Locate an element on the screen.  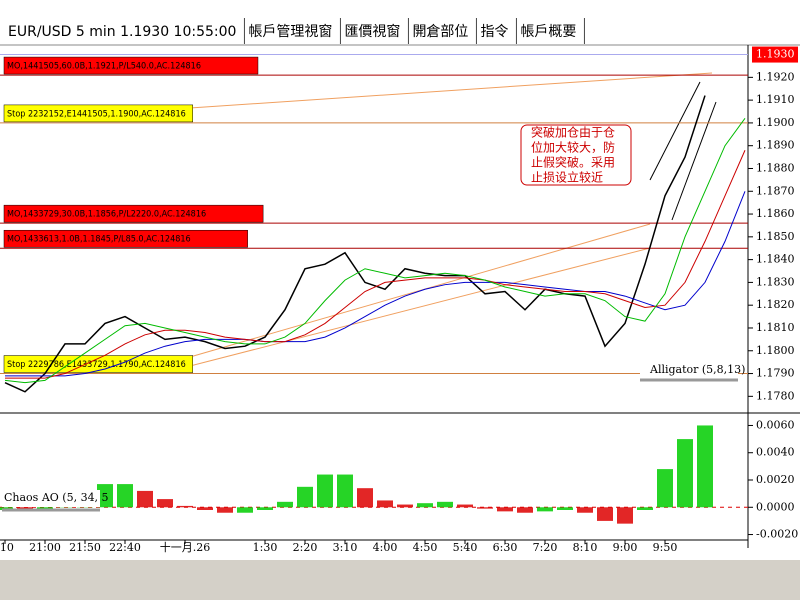
y-tick-label: 1.1800 is located at coordinates (775, 350).